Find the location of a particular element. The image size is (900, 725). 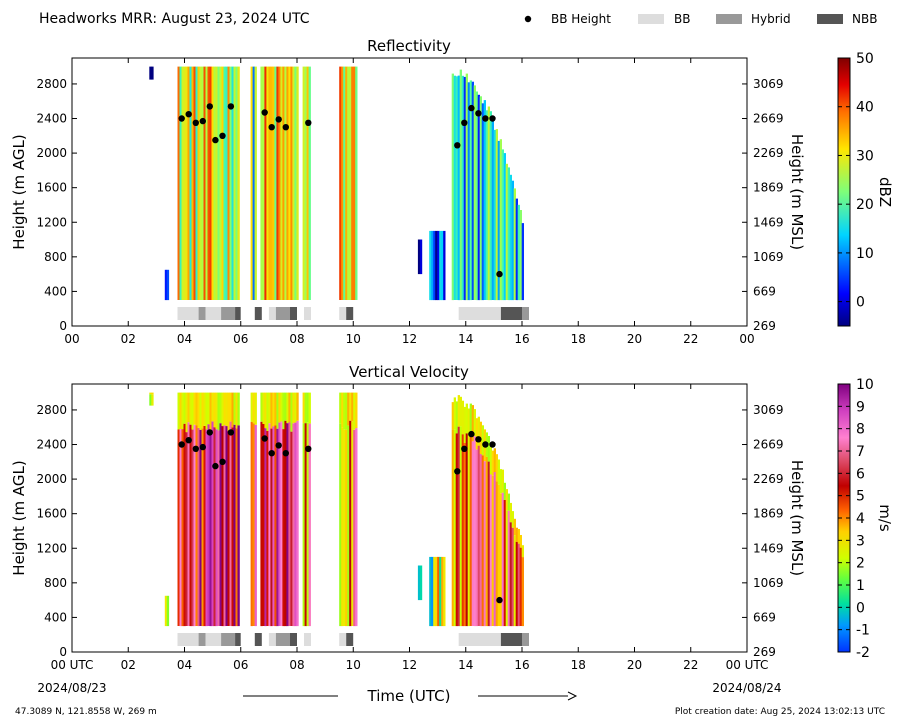

x-tick-label: 14 is located at coordinates (465, 665).